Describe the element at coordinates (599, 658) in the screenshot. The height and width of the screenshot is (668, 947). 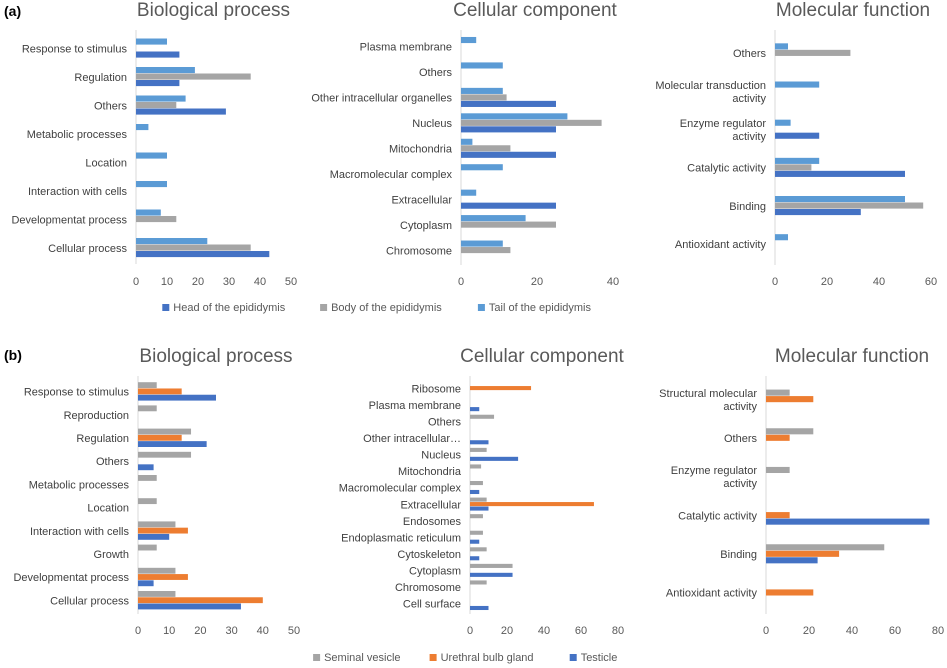
I see `legend-label: Testicle` at that location.